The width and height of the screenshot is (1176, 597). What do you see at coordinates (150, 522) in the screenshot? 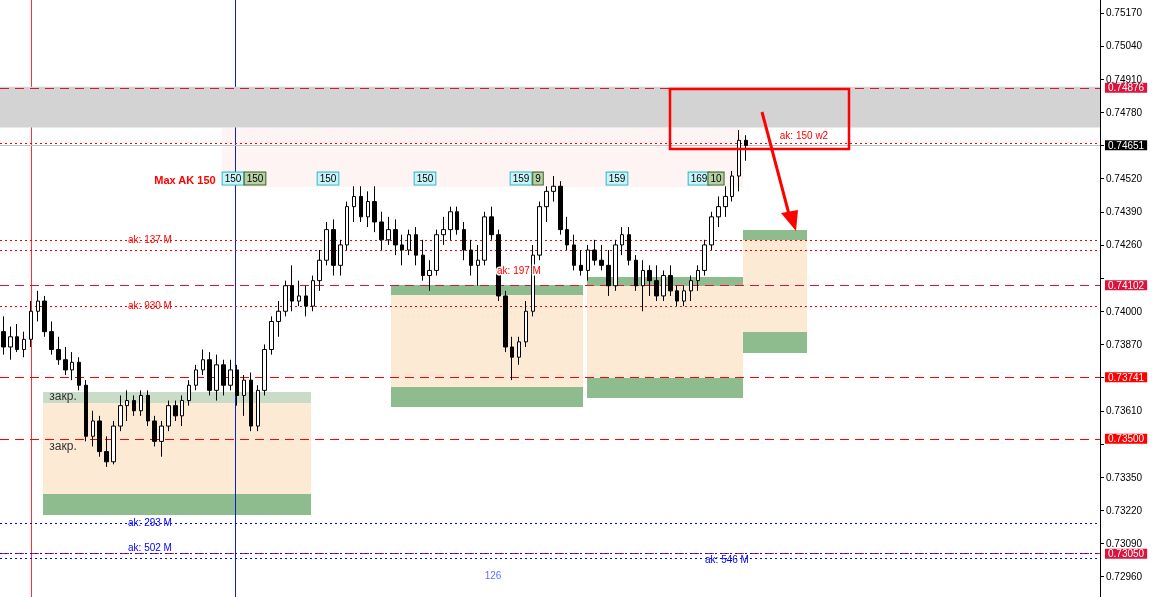
I see `annotation: ak: 293 M` at bounding box center [150, 522].